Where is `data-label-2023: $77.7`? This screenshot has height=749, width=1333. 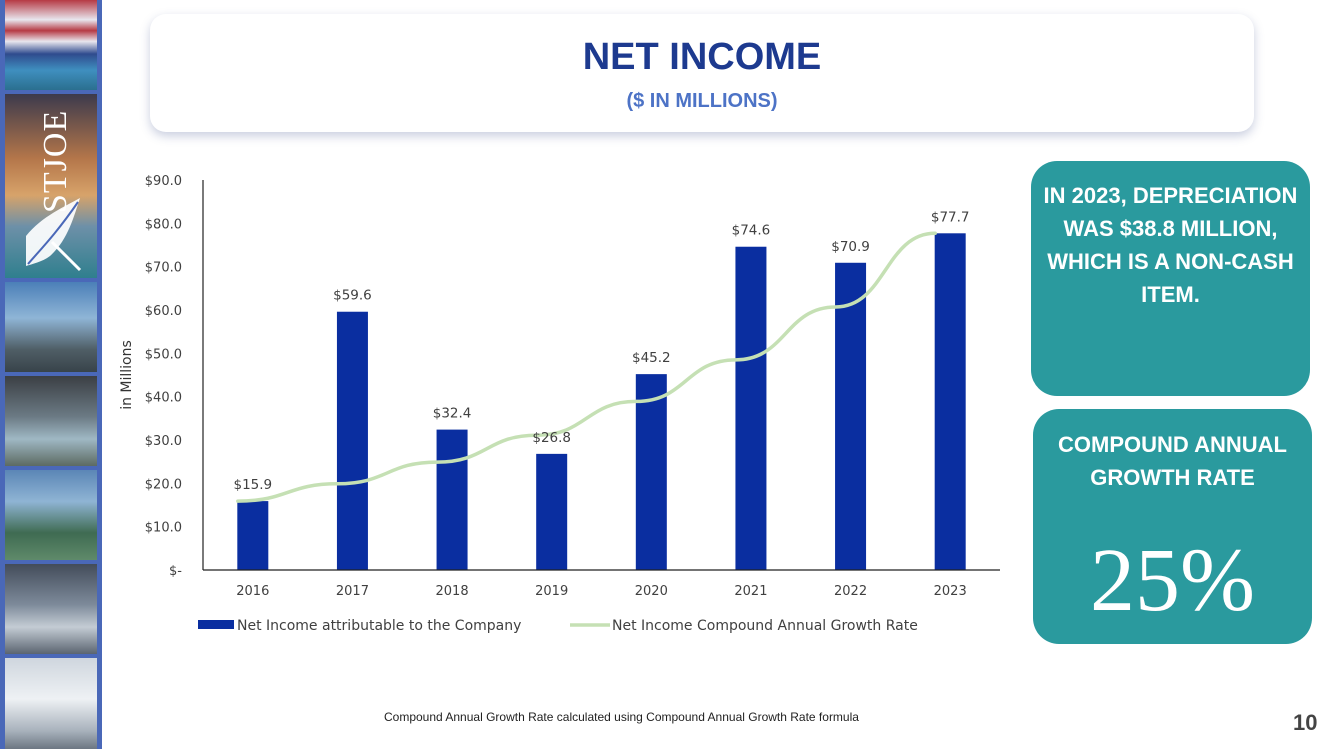 data-label-2023: $77.7 is located at coordinates (950, 217).